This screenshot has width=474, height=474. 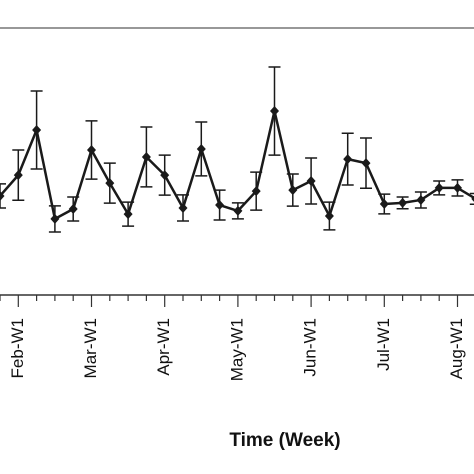 What do you see at coordinates (90, 348) in the screenshot?
I see `x-tick-label: Mar-W1` at bounding box center [90, 348].